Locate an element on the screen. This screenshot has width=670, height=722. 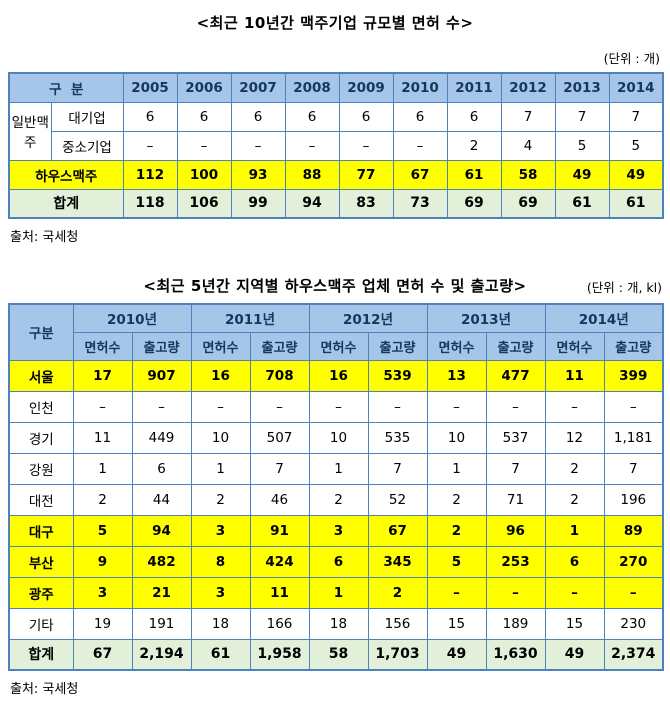
row-label: 대전 is located at coordinates (41, 499).